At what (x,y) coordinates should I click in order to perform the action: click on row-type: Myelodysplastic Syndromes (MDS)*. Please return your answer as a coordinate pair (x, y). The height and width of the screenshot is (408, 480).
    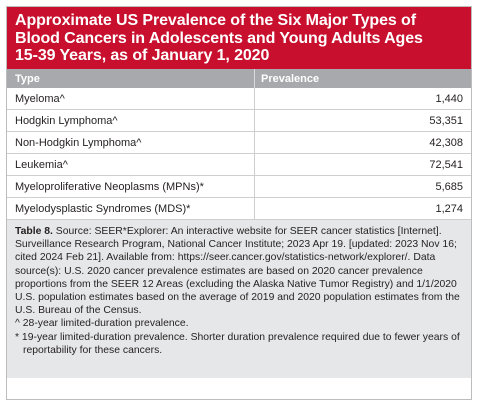
    Looking at the image, I should click on (131, 208).